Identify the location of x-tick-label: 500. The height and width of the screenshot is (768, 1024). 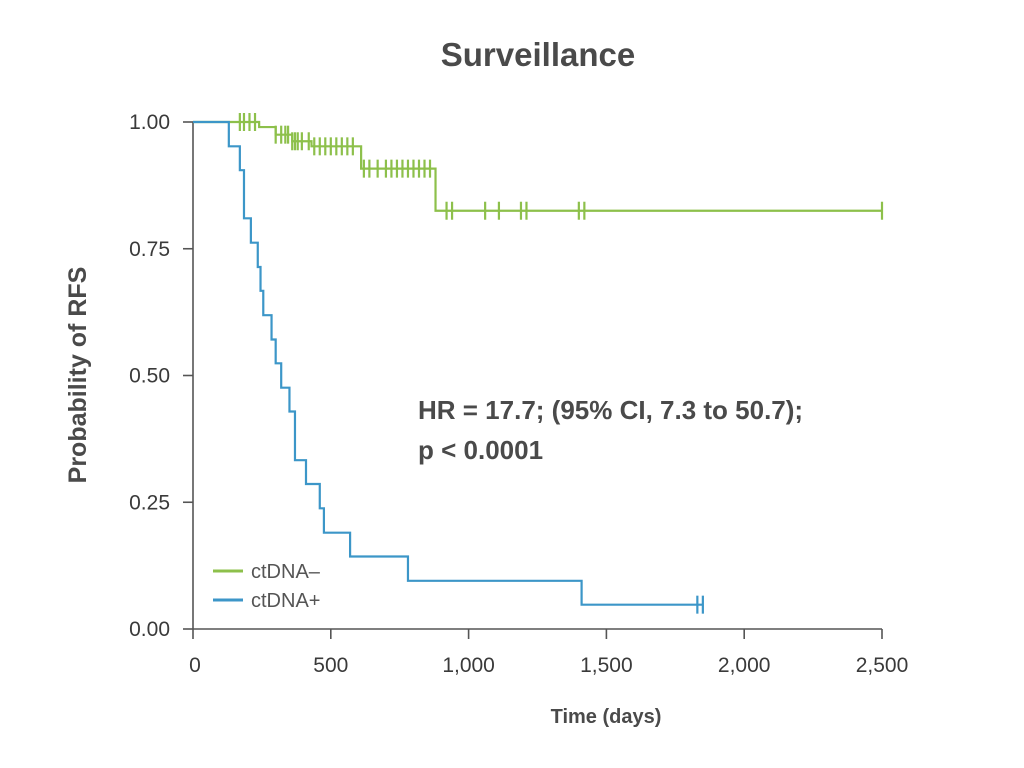
(330, 665).